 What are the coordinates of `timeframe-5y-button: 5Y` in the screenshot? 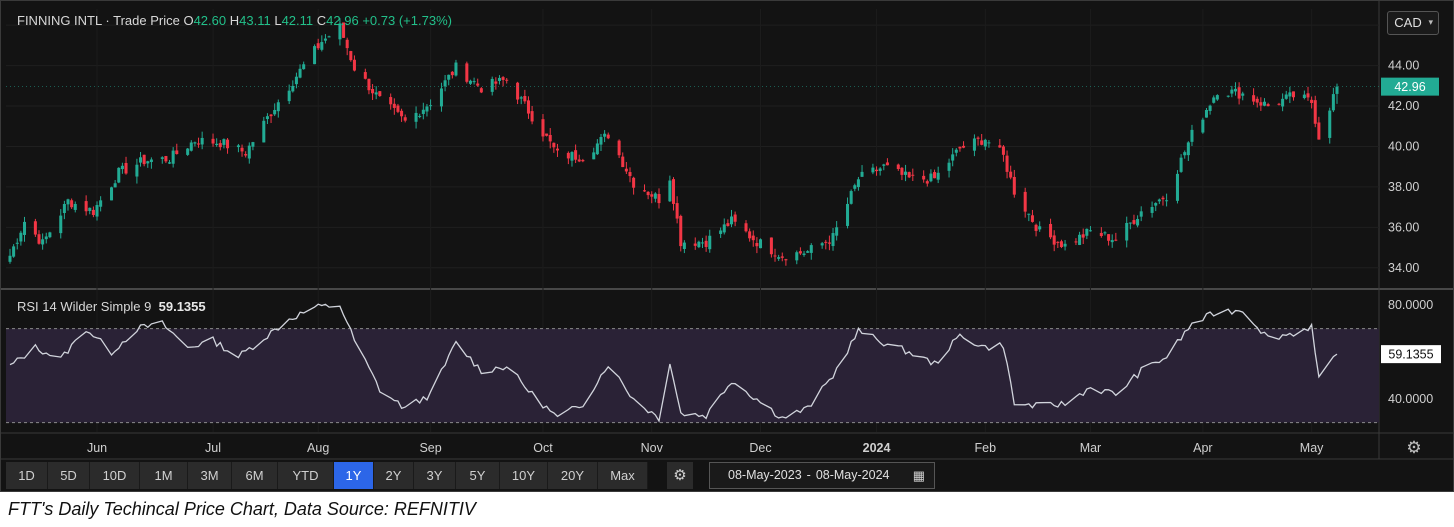 It's located at (478, 475).